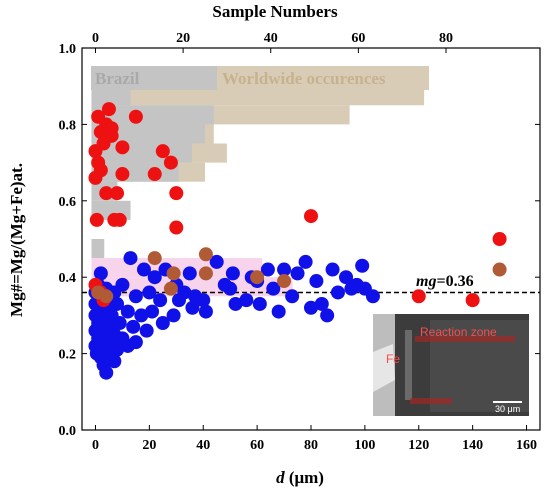 Image resolution: width=550 pixels, height=490 pixels. I want to click on inset-highlight-top, so click(465, 339).